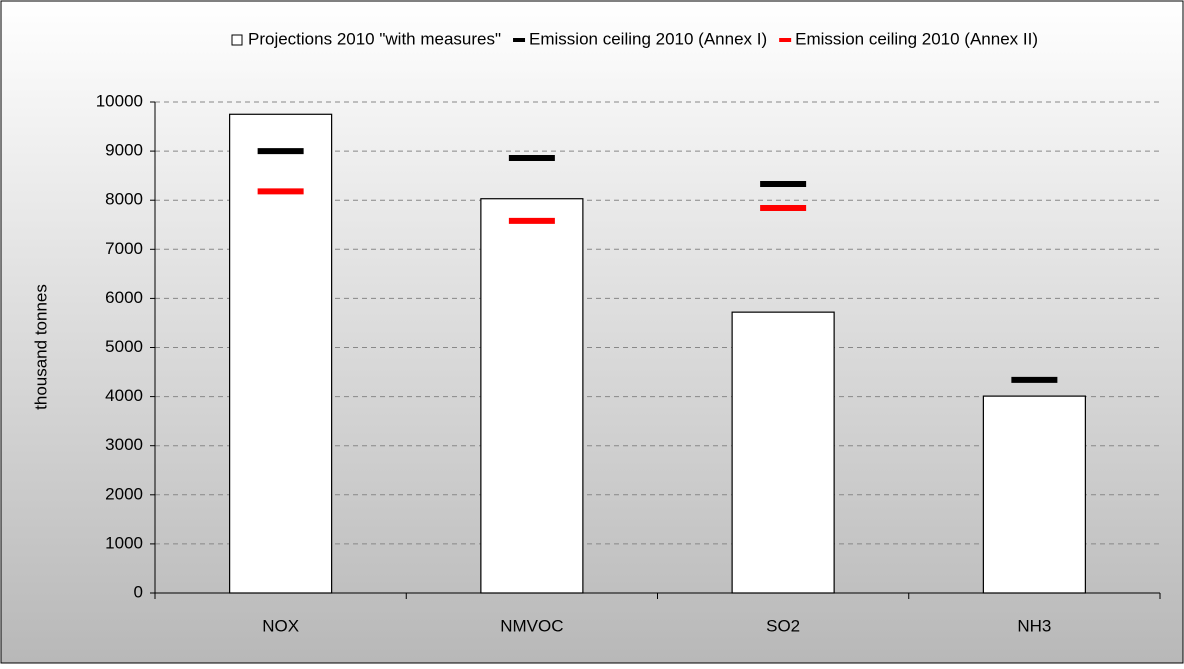 The image size is (1184, 669). Describe the element at coordinates (783, 625) in the screenshot. I see `x-tick-label: SO2` at that location.